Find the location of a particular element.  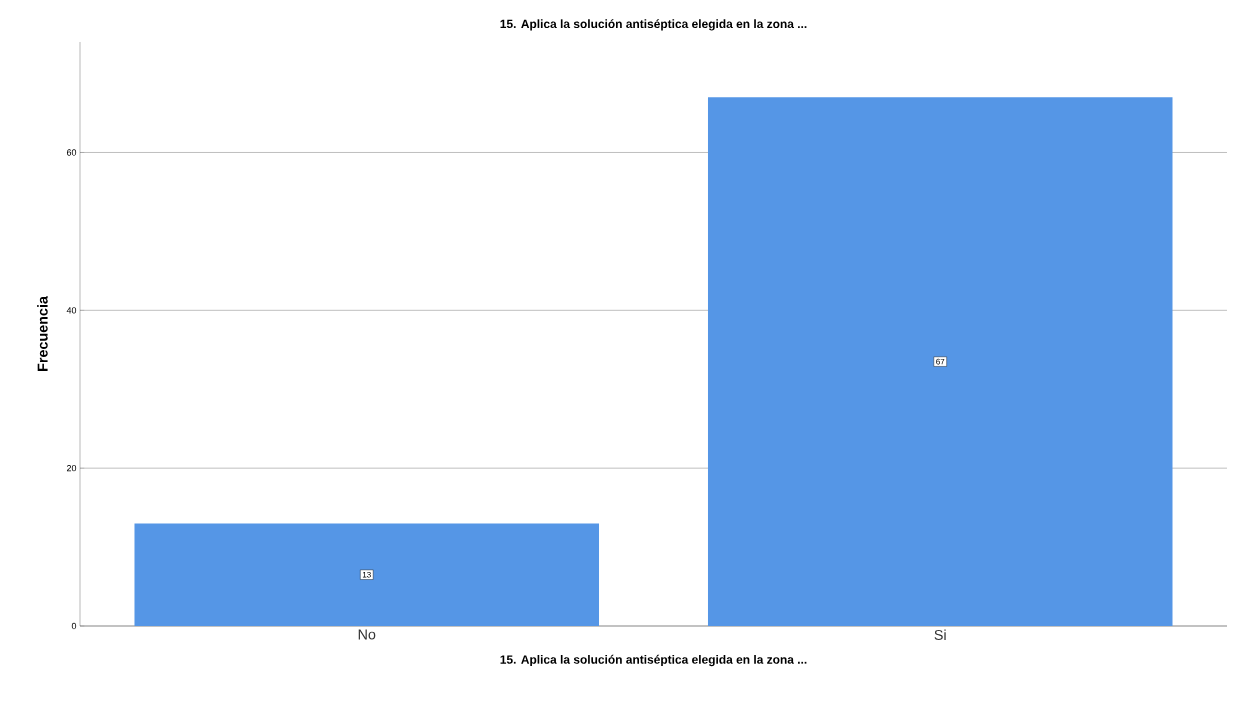

x-tick-label: No is located at coordinates (367, 634).